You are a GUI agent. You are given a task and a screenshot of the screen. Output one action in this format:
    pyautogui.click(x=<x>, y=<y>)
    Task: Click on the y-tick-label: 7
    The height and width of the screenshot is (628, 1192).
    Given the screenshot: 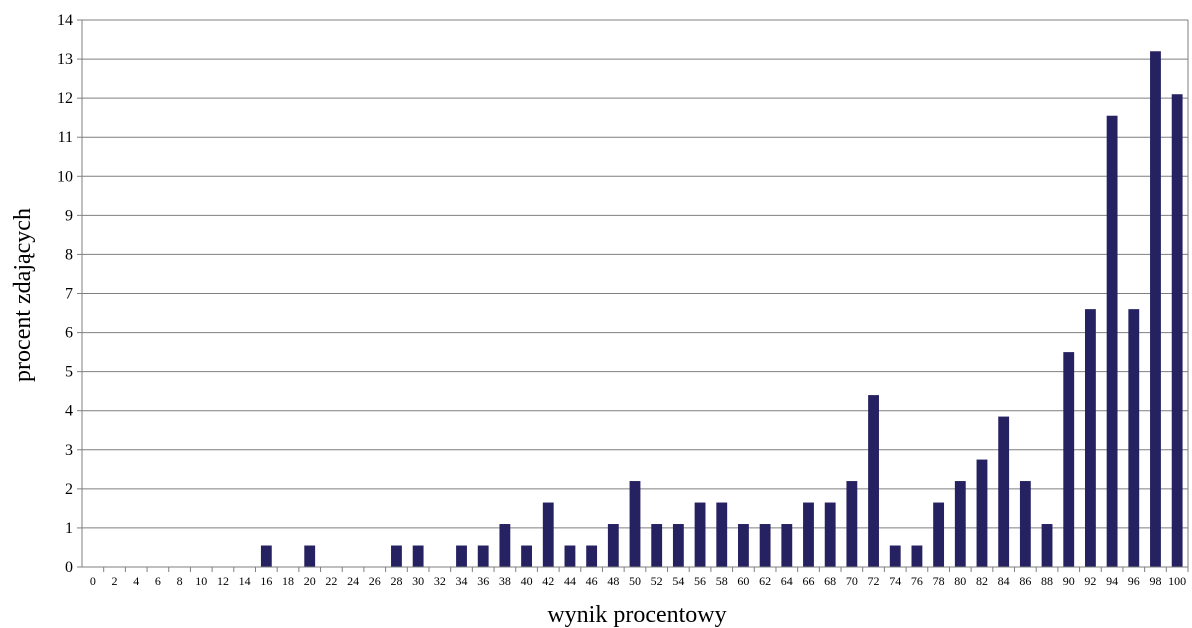 What is the action you would take?
    pyautogui.click(x=69, y=294)
    